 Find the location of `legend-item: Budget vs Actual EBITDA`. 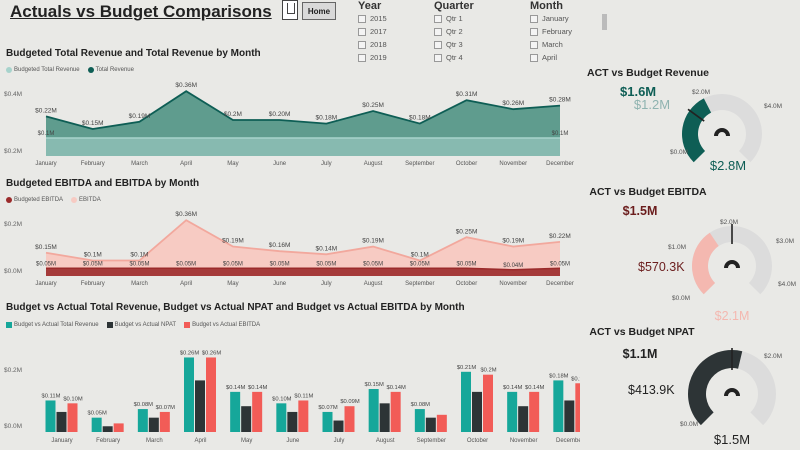

legend-item: Budget vs Actual EBITDA is located at coordinates (222, 325).